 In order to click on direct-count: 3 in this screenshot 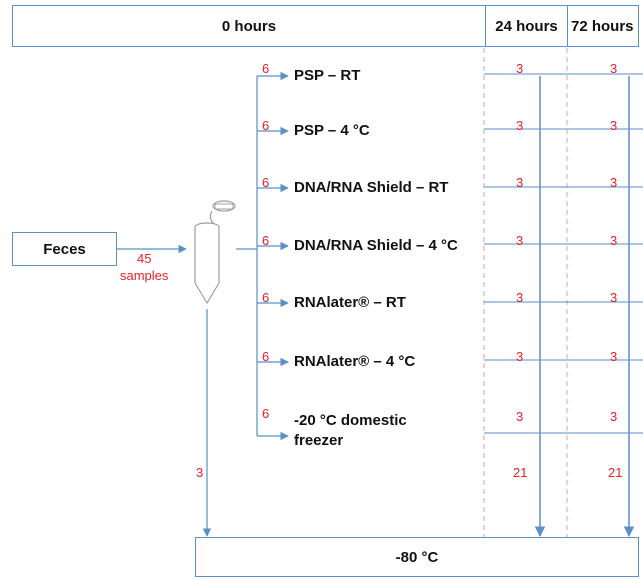, I will do `click(200, 472)`.